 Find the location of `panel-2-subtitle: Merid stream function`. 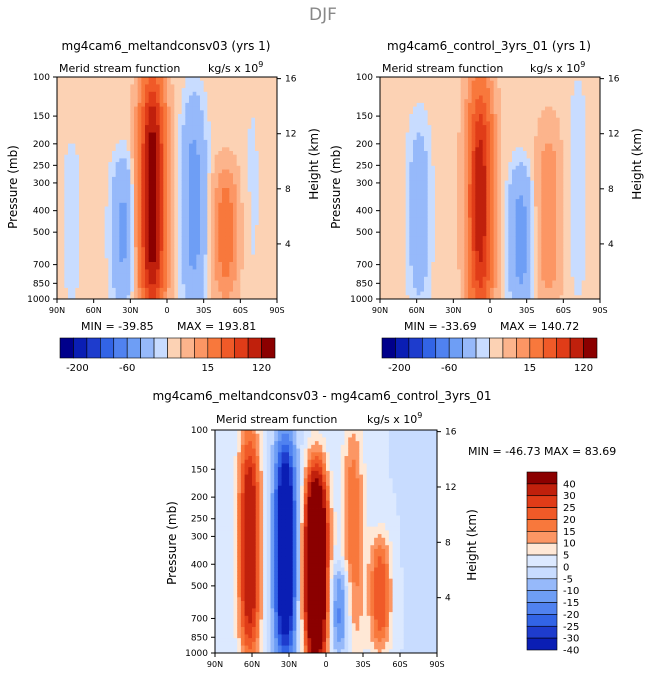

panel-2-subtitle: Merid stream function is located at coordinates (442, 68).